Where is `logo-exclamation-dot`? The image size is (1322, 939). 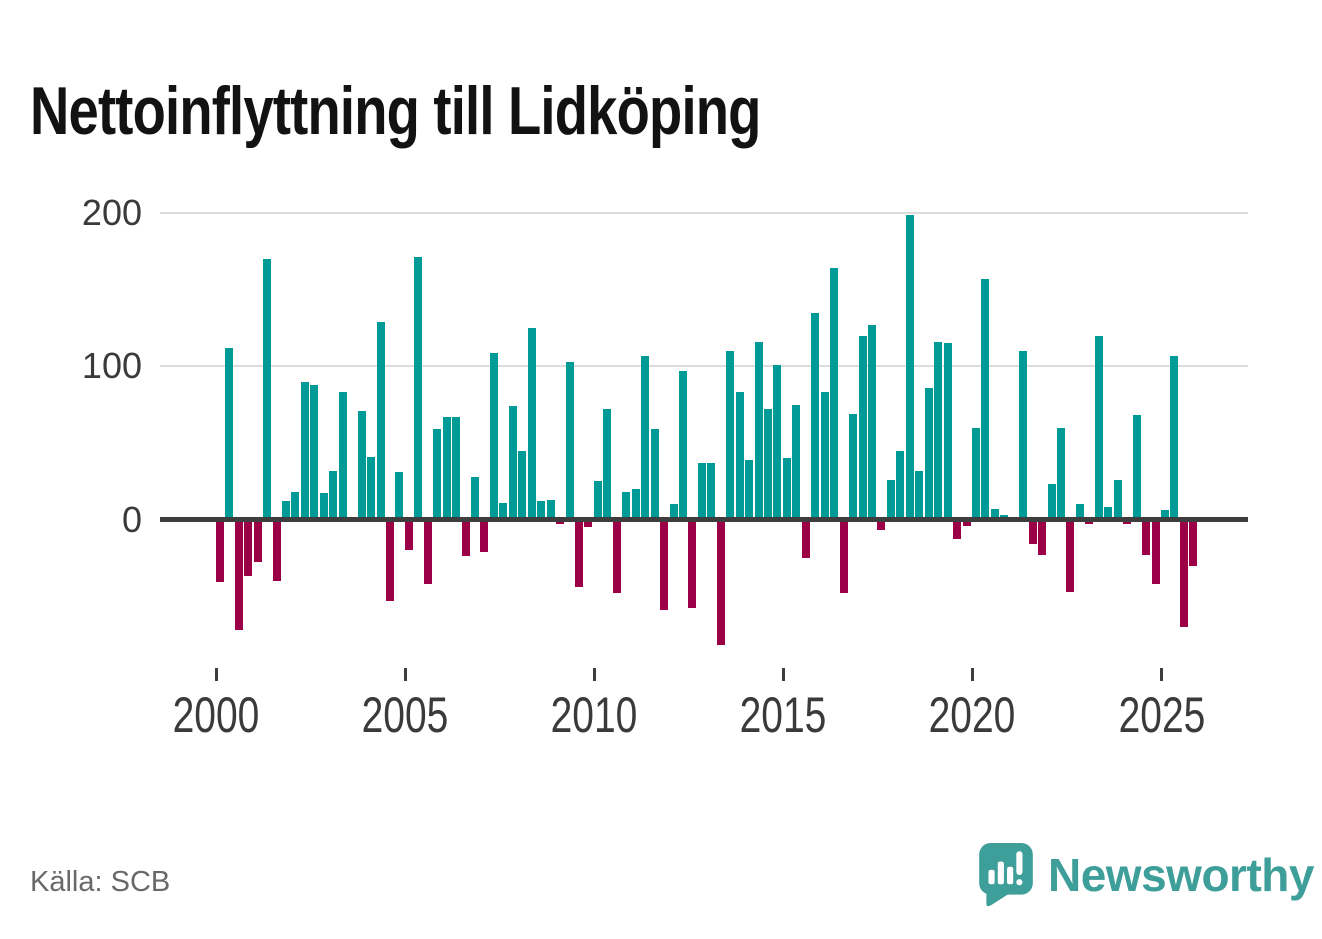 logo-exclamation-dot is located at coordinates (1019, 882).